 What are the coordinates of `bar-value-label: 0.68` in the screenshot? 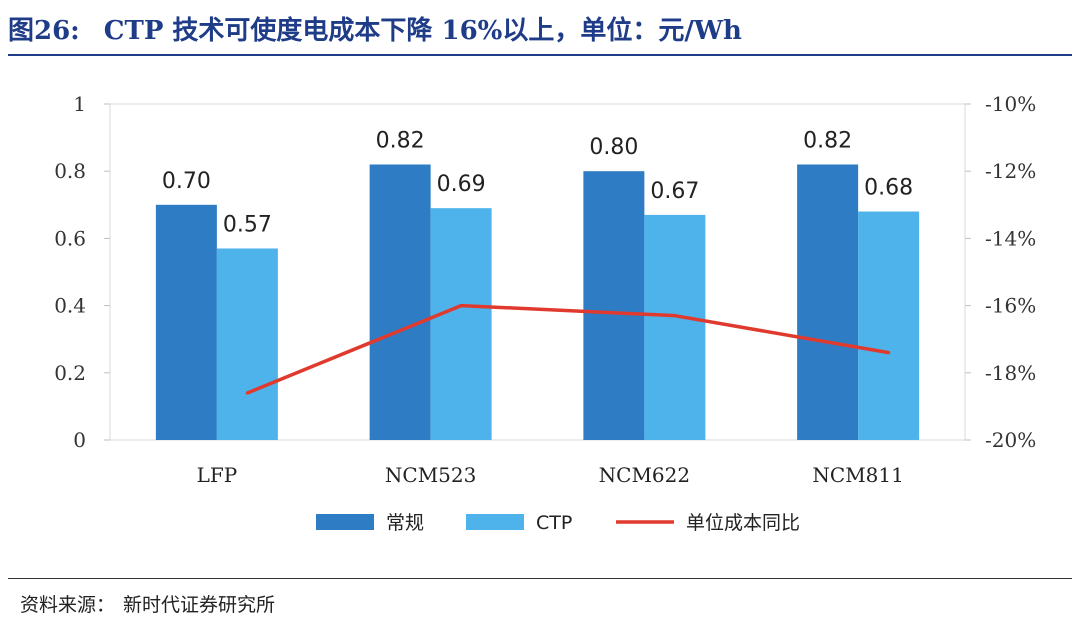 It's located at (888, 188).